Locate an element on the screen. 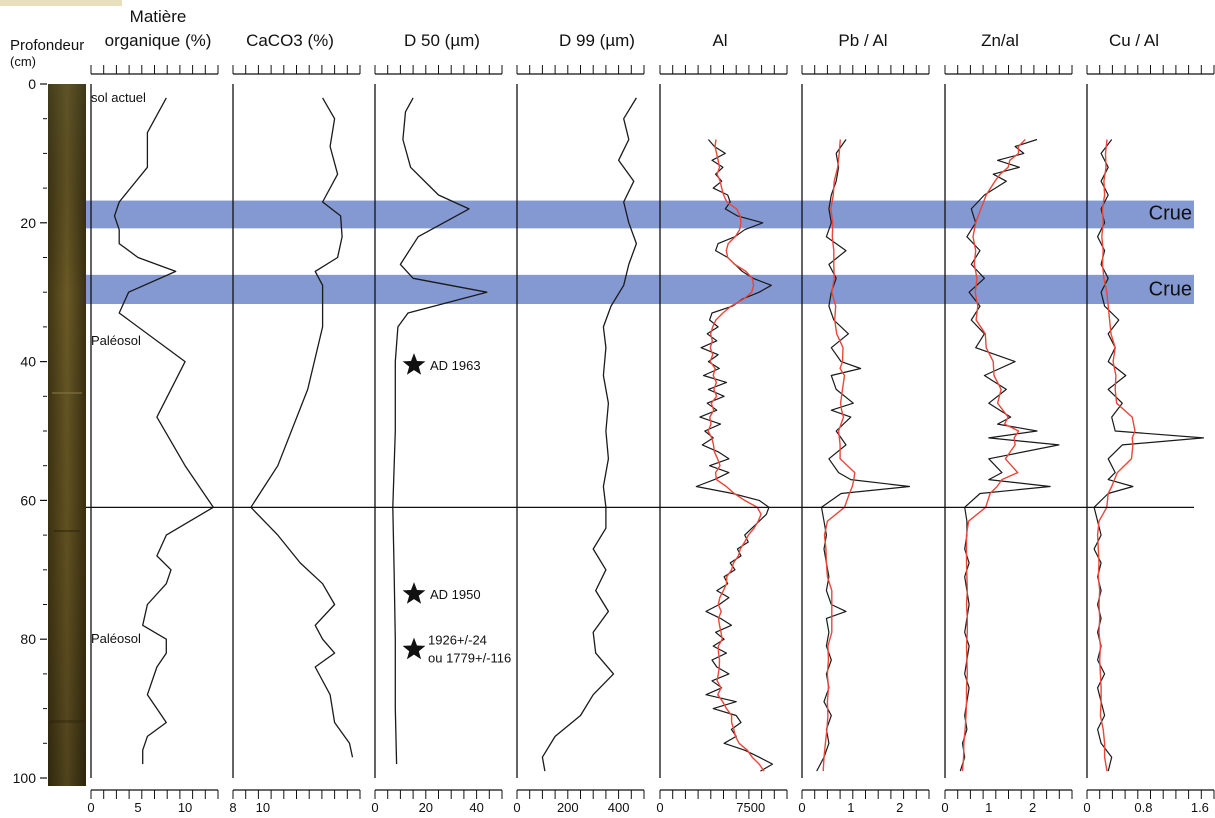 The width and height of the screenshot is (1215, 818). panel-8: 0 0.8 1.6 Cu / Al is located at coordinates (1149, 423).